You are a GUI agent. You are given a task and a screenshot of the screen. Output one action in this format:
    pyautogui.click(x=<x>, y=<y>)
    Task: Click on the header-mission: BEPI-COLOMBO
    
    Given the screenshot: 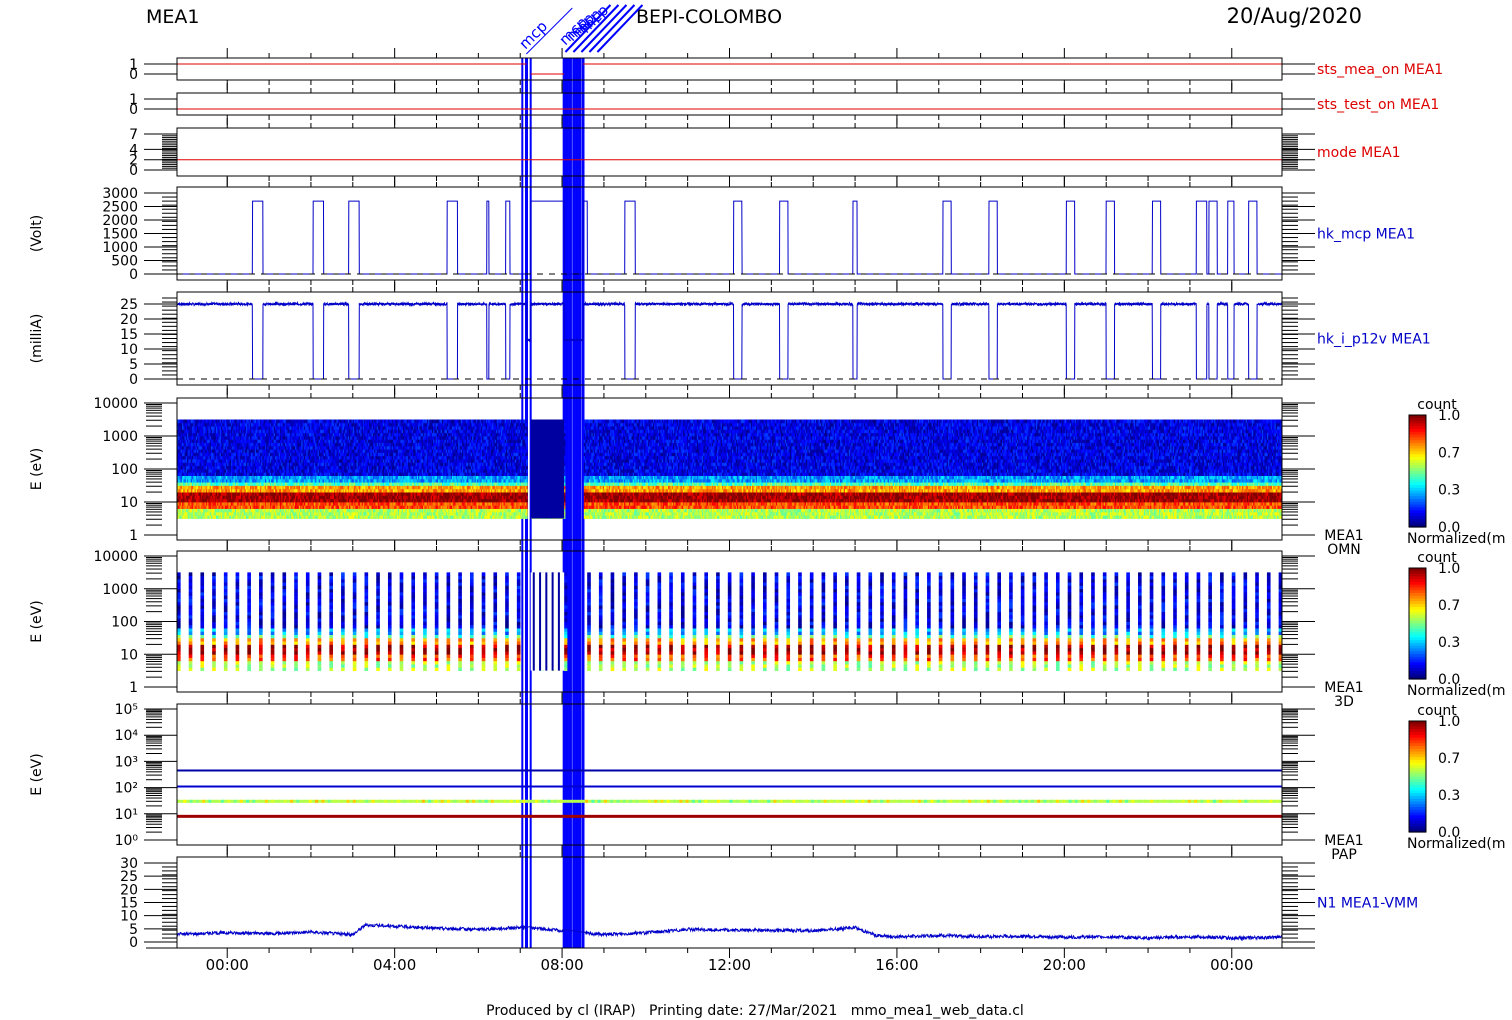 What is the action you would take?
    pyautogui.click(x=709, y=17)
    